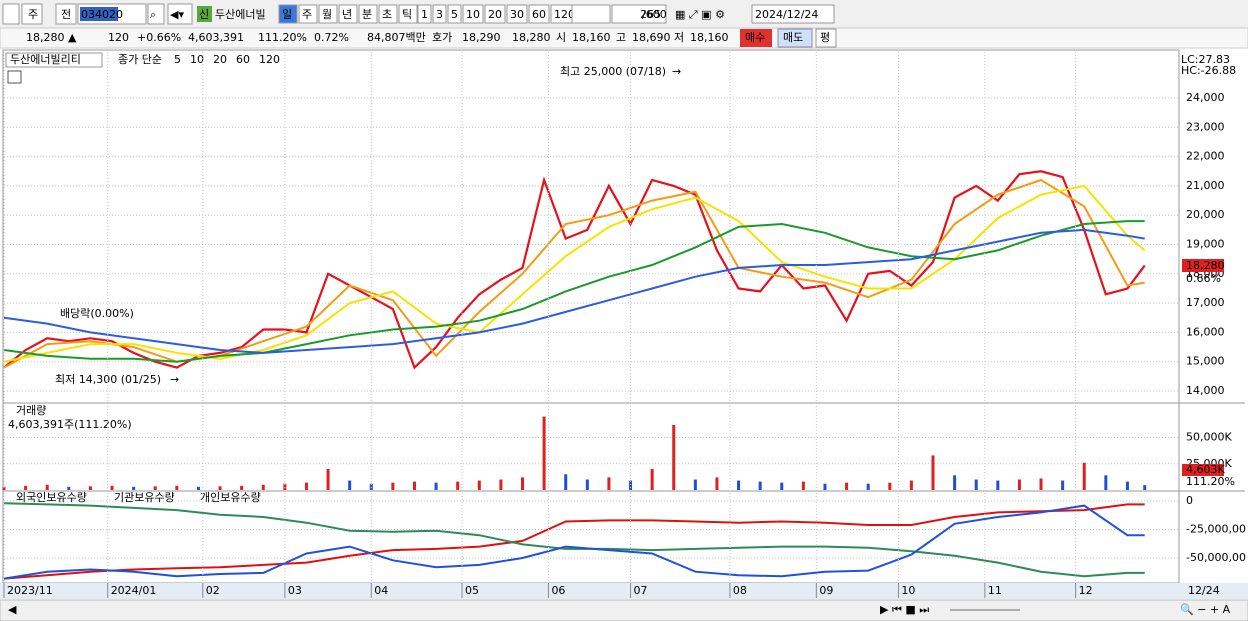 This screenshot has height=621, width=1248. I want to click on info-ask: 18,290, so click(481, 37).